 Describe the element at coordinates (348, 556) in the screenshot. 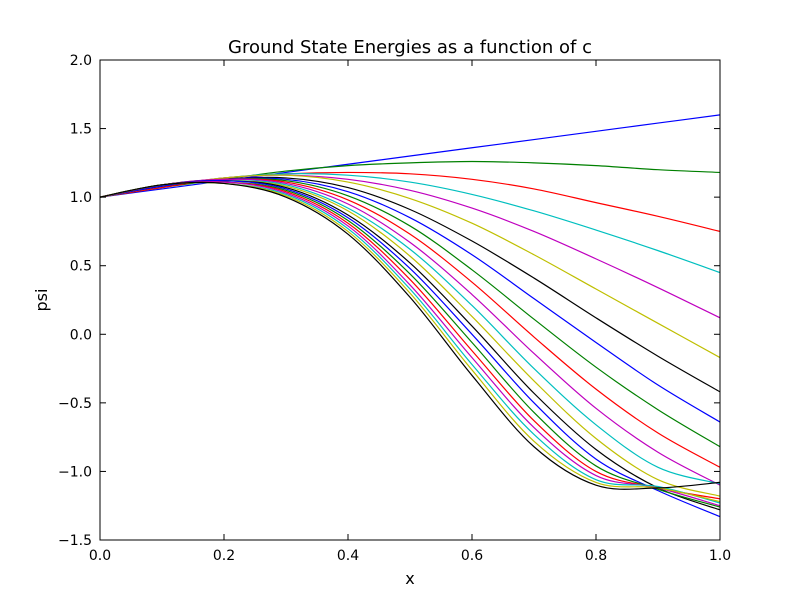

I see `x-tick-label: 0.4` at that location.